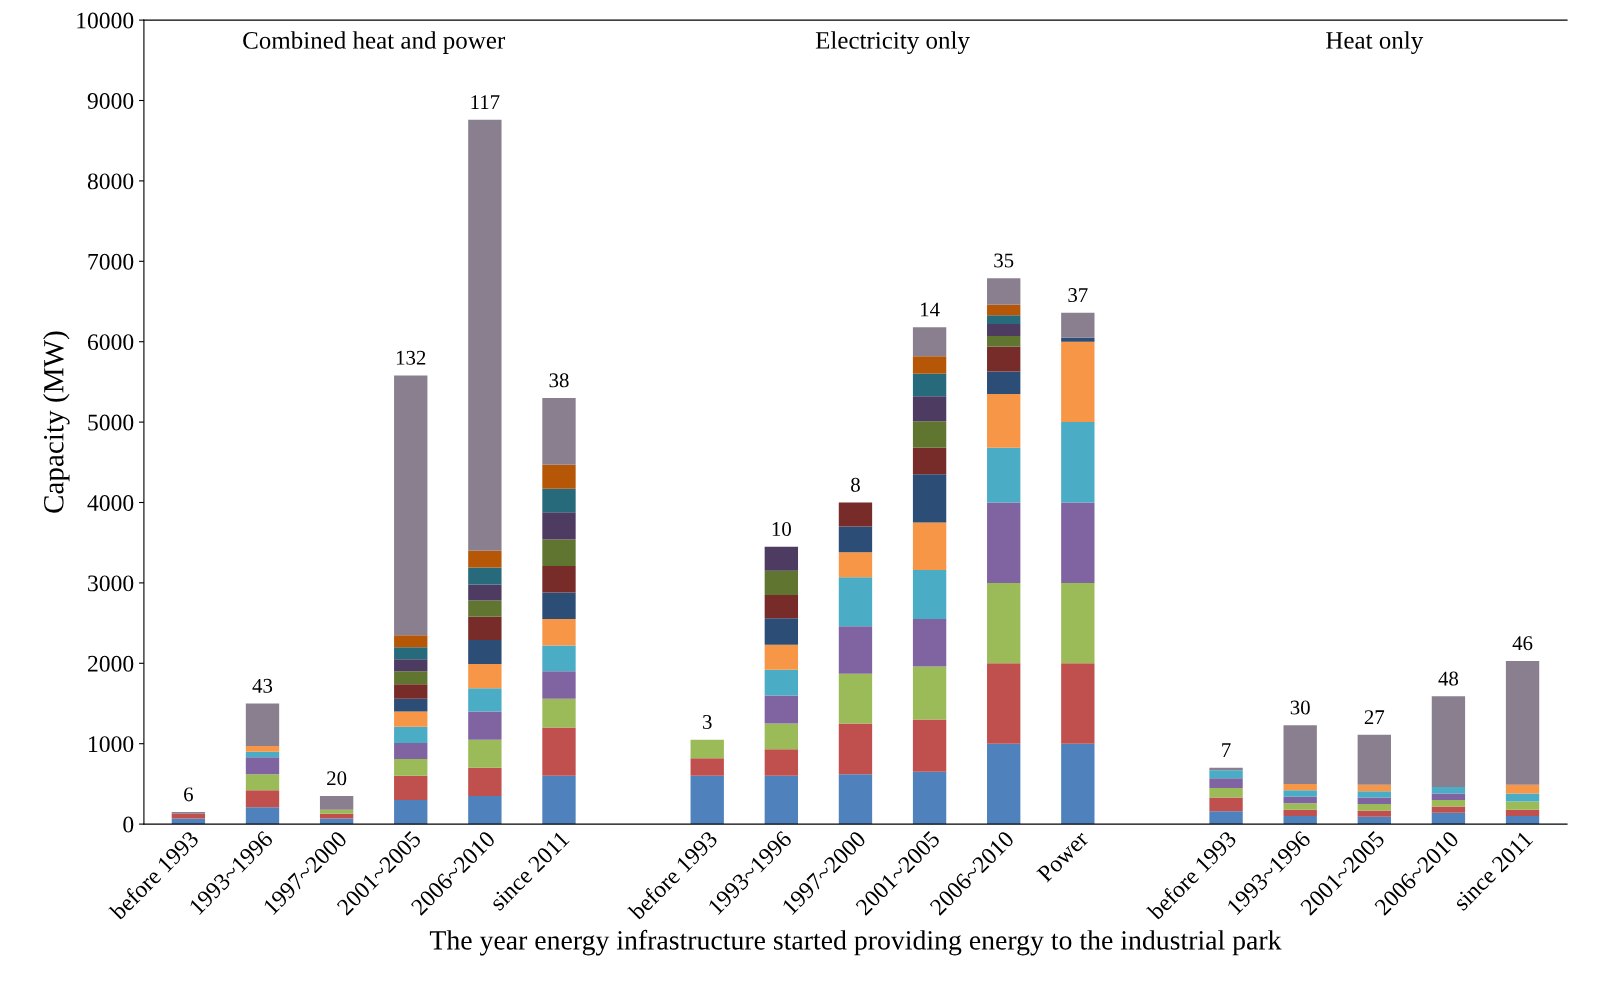 The width and height of the screenshot is (1599, 1005). Describe the element at coordinates (111, 744) in the screenshot. I see `y-tick-label: 1000` at that location.